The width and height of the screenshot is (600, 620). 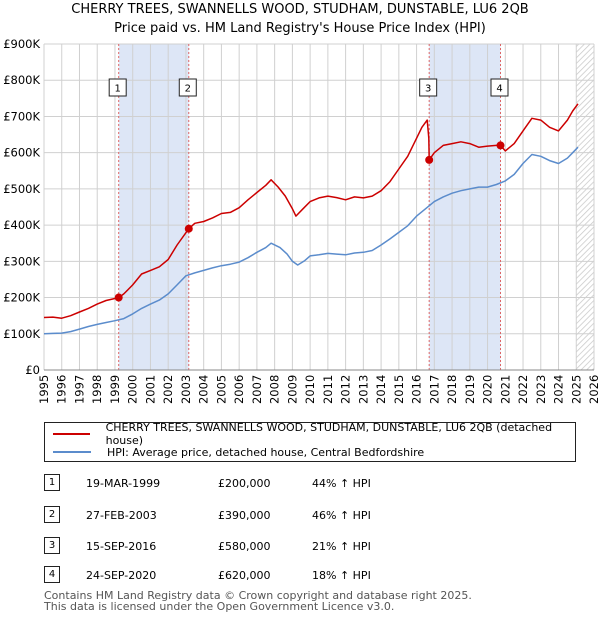 I want to click on x-tick-label: 2005, so click(x=221, y=389).